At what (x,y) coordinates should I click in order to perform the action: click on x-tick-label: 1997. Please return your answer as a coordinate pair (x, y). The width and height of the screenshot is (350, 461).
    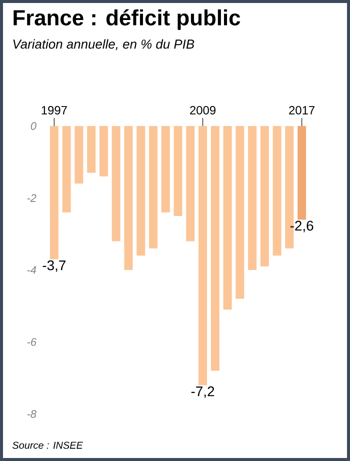
    Looking at the image, I should click on (54, 110).